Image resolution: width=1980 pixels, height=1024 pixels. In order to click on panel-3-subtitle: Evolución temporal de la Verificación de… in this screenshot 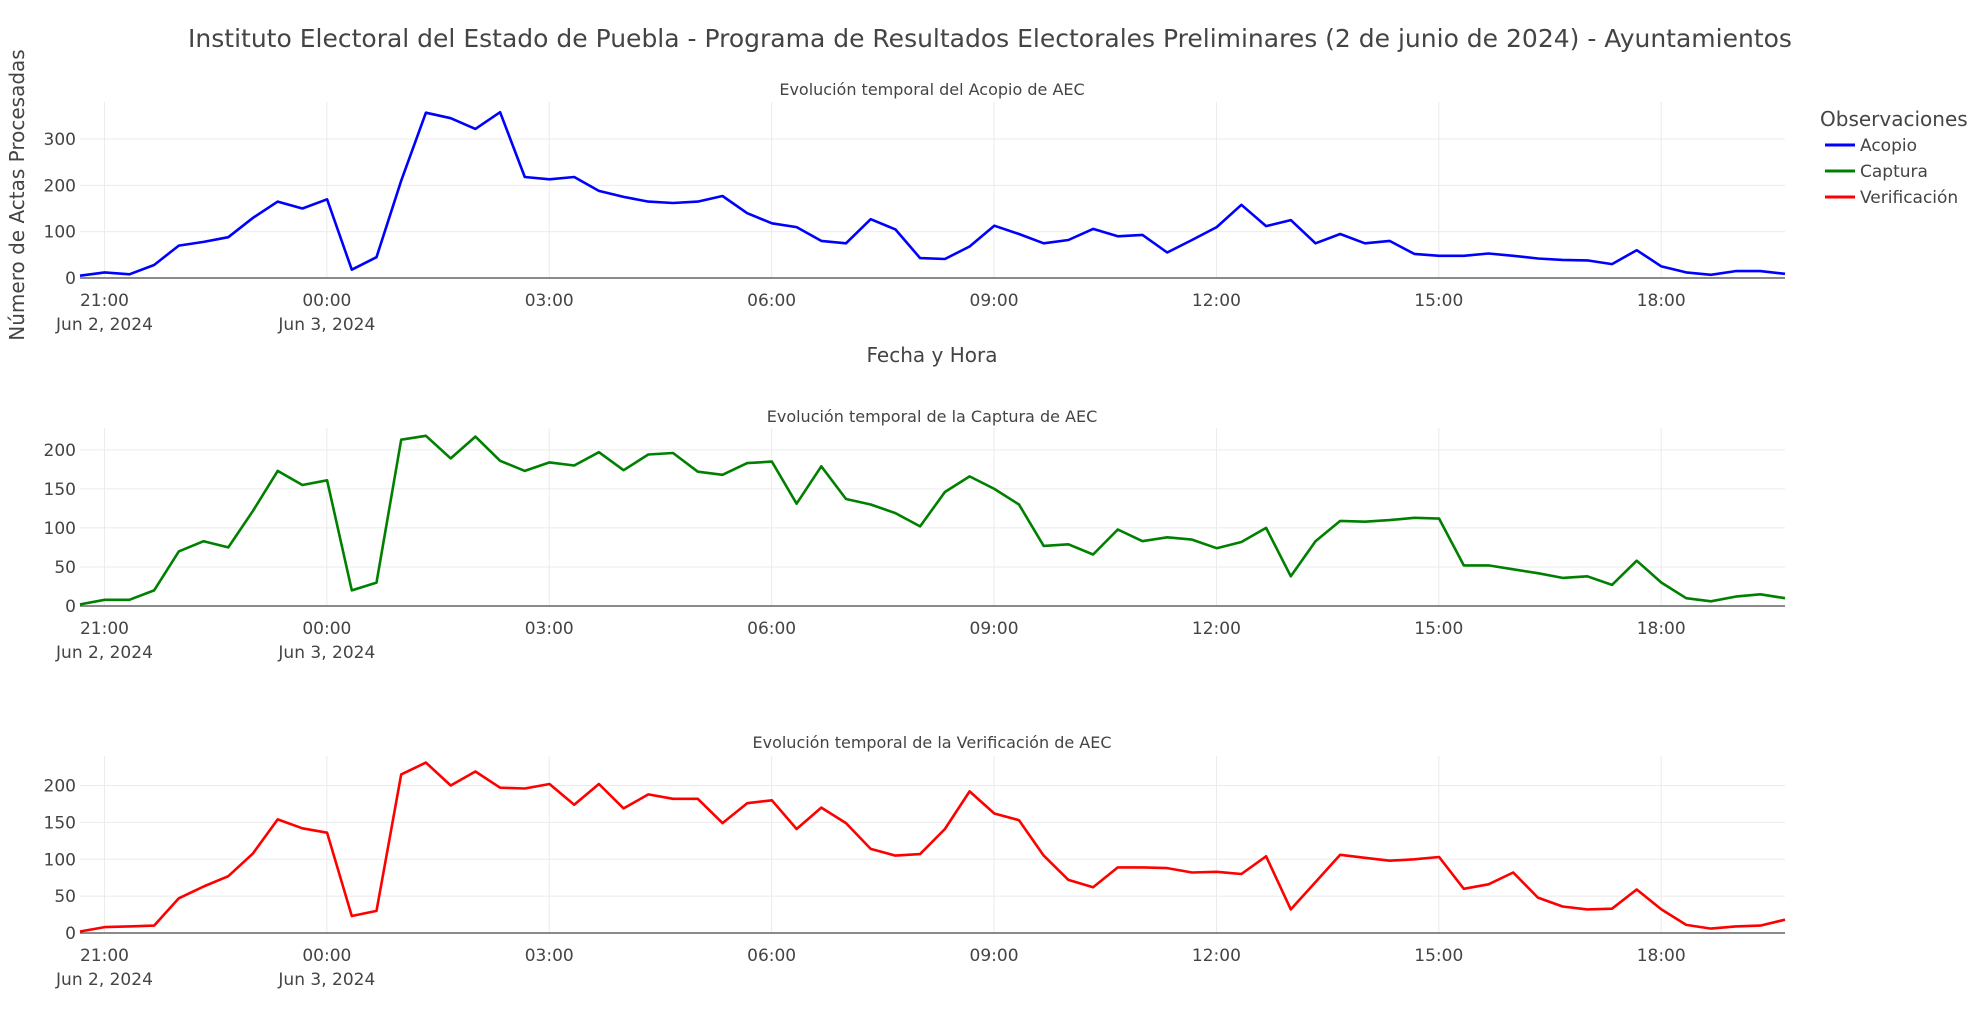, I will do `click(931, 742)`.